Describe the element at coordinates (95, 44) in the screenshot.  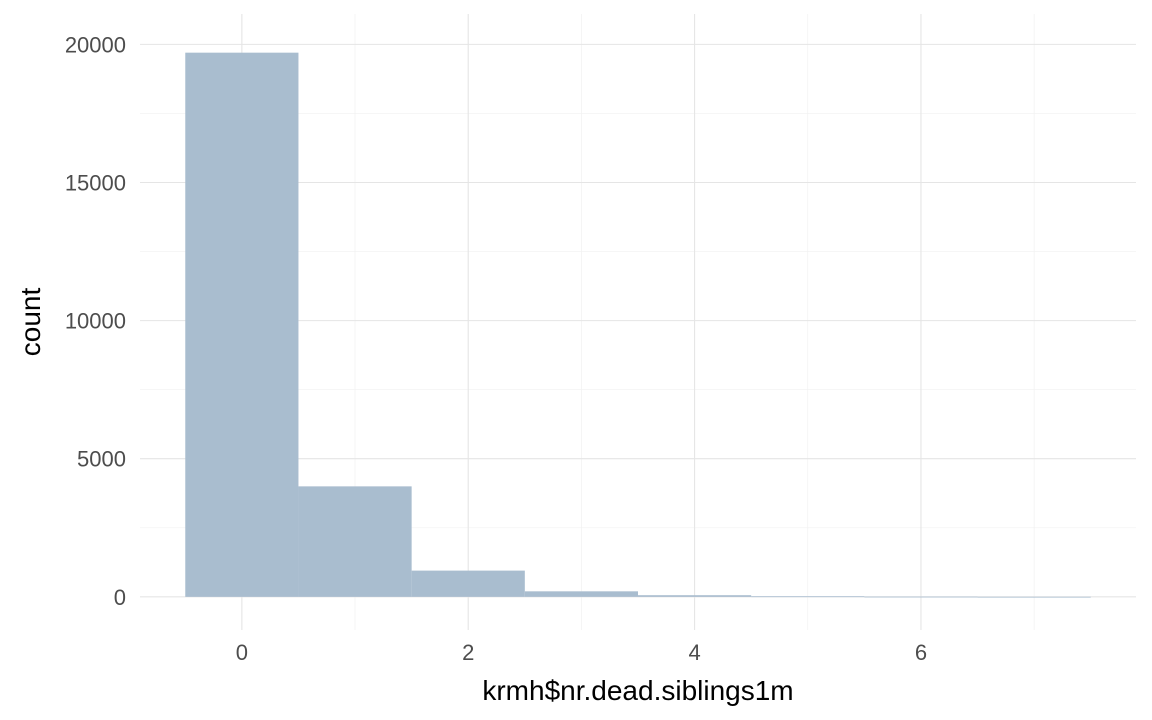
I see `y-tick-label: 20000` at that location.